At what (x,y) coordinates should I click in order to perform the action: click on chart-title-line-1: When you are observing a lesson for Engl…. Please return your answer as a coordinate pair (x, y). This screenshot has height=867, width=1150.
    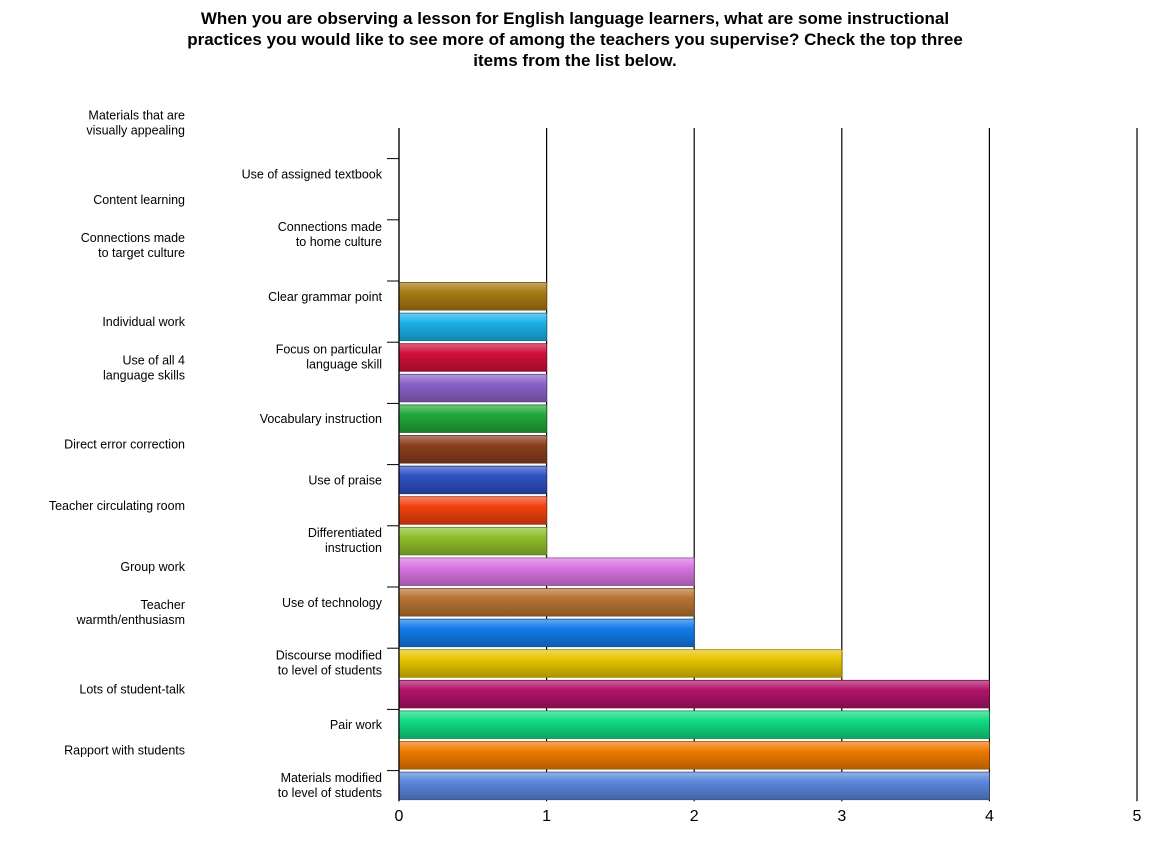
    Looking at the image, I should click on (575, 18).